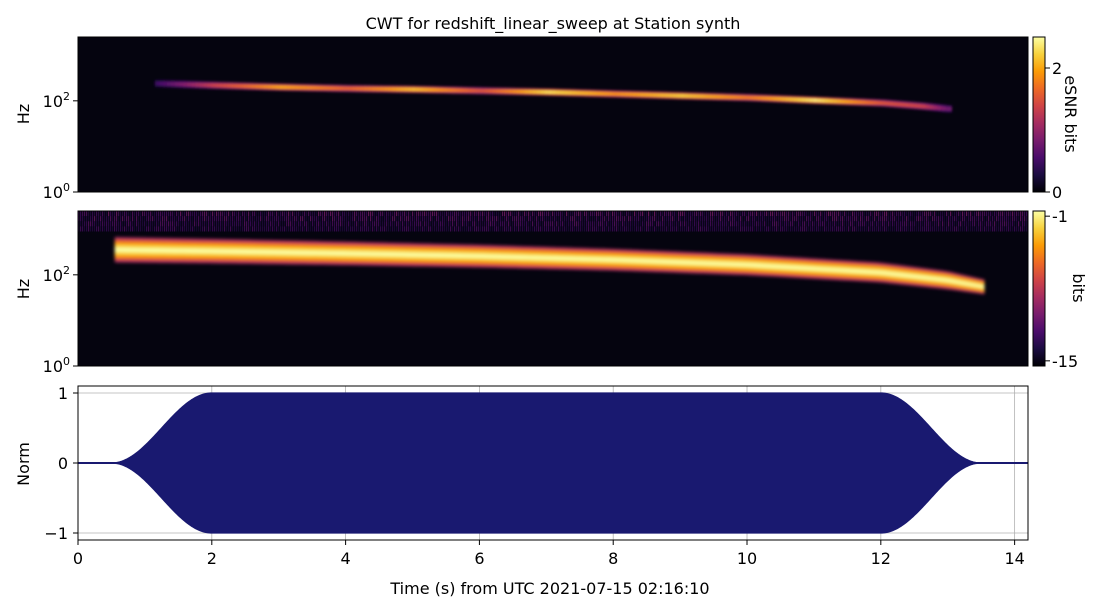 The height and width of the screenshot is (600, 1100). Describe the element at coordinates (78, 558) in the screenshot. I see `x-tick-label: 0` at that location.